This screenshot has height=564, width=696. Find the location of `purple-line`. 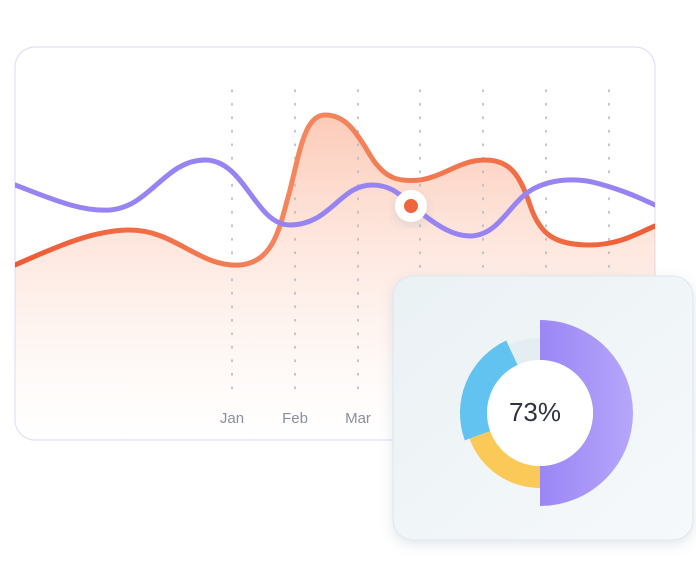

purple-line is located at coordinates (335, 198).